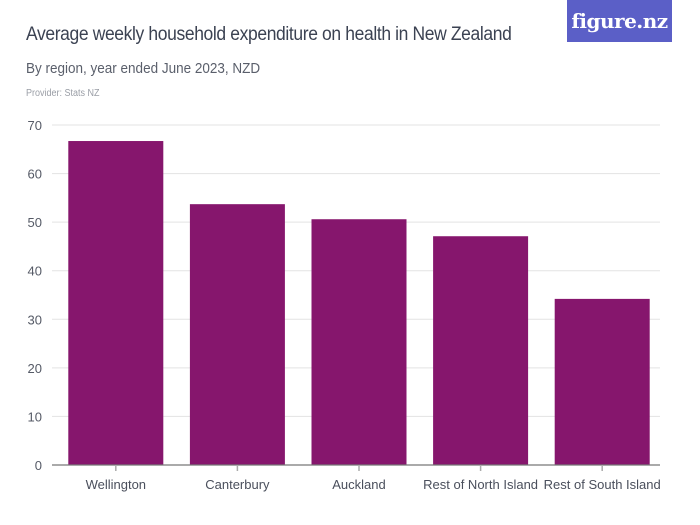 The width and height of the screenshot is (700, 525). What do you see at coordinates (35, 125) in the screenshot?
I see `y-tick-label: 70` at bounding box center [35, 125].